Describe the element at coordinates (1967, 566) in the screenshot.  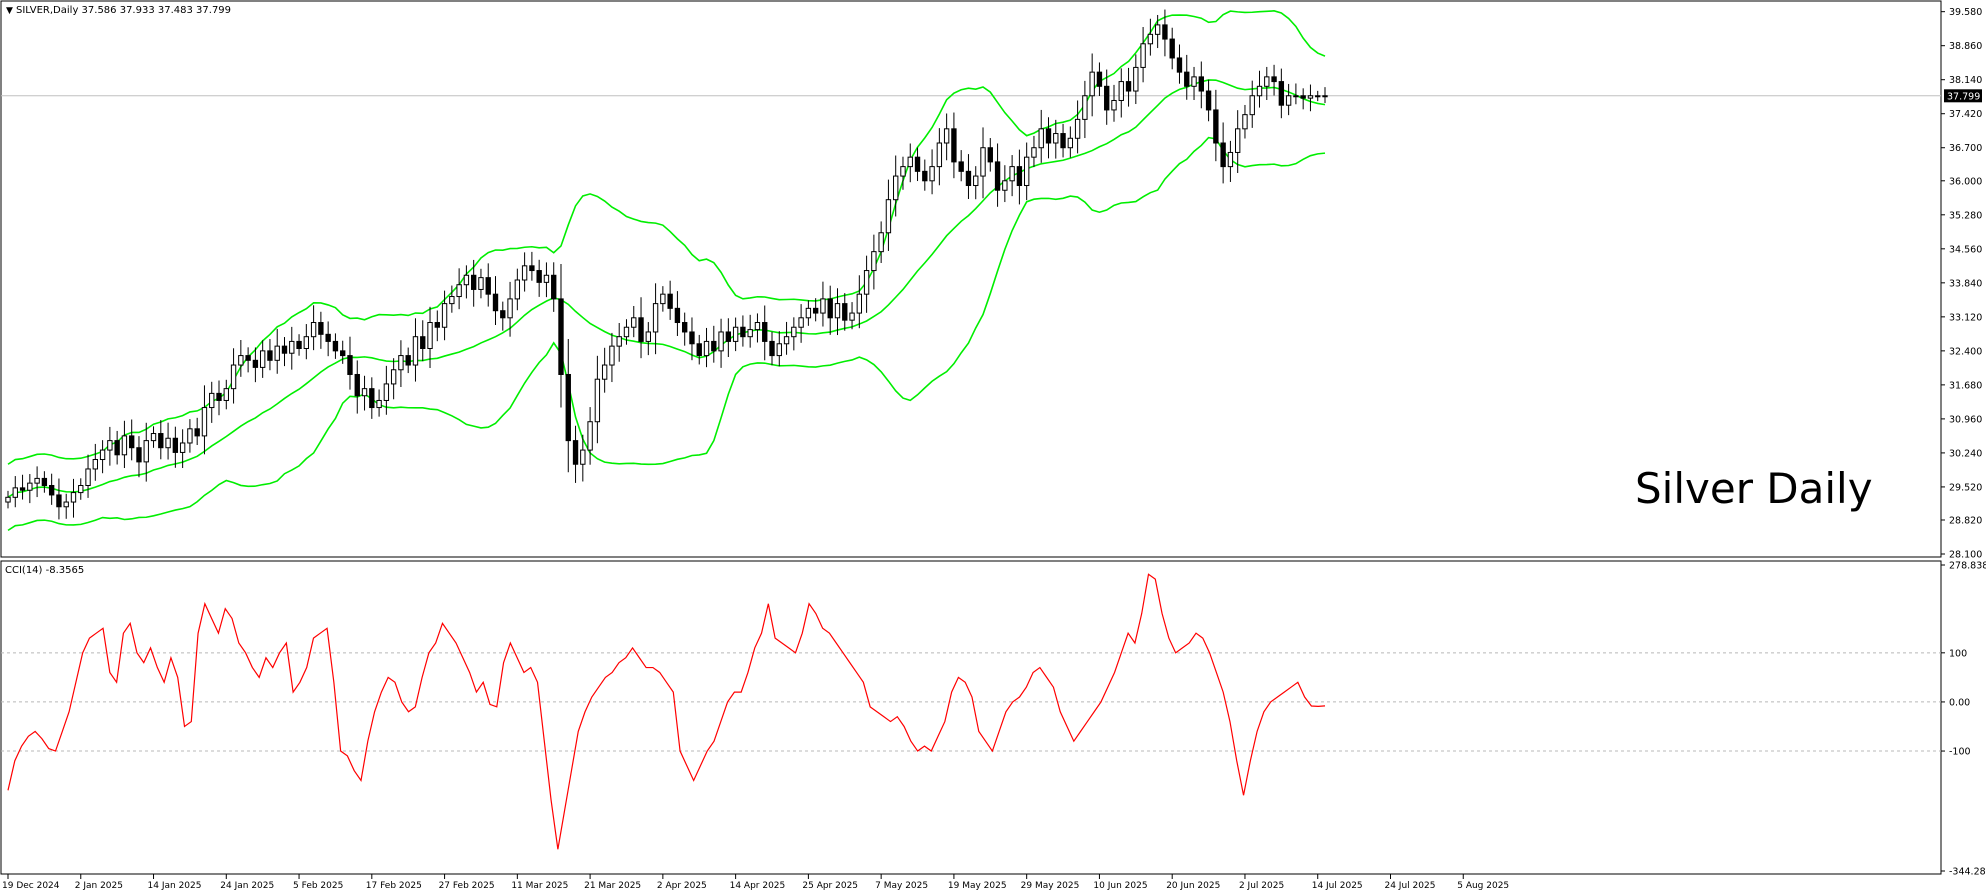
I see `cci-axis-label: 278.8385` at that location.